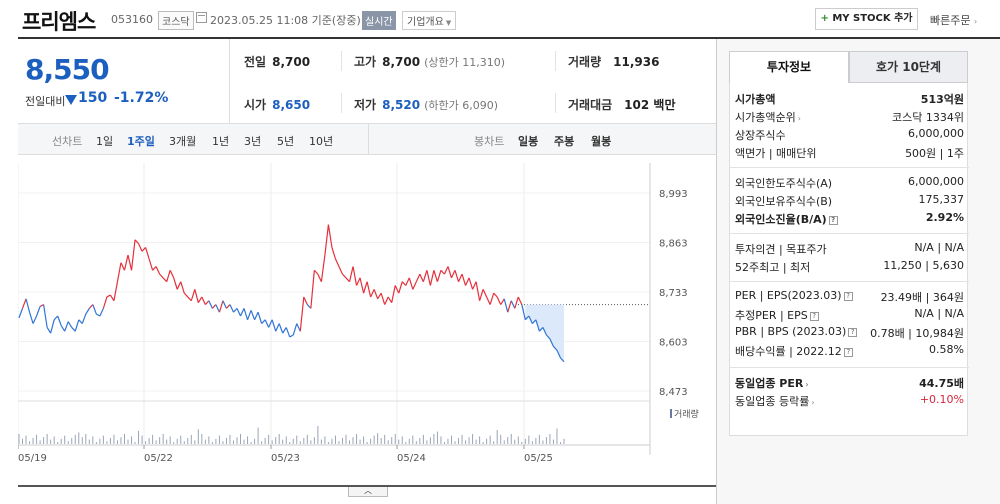 The height and width of the screenshot is (504, 1000). What do you see at coordinates (67, 69) in the screenshot?
I see `current-price: 8,550` at bounding box center [67, 69].